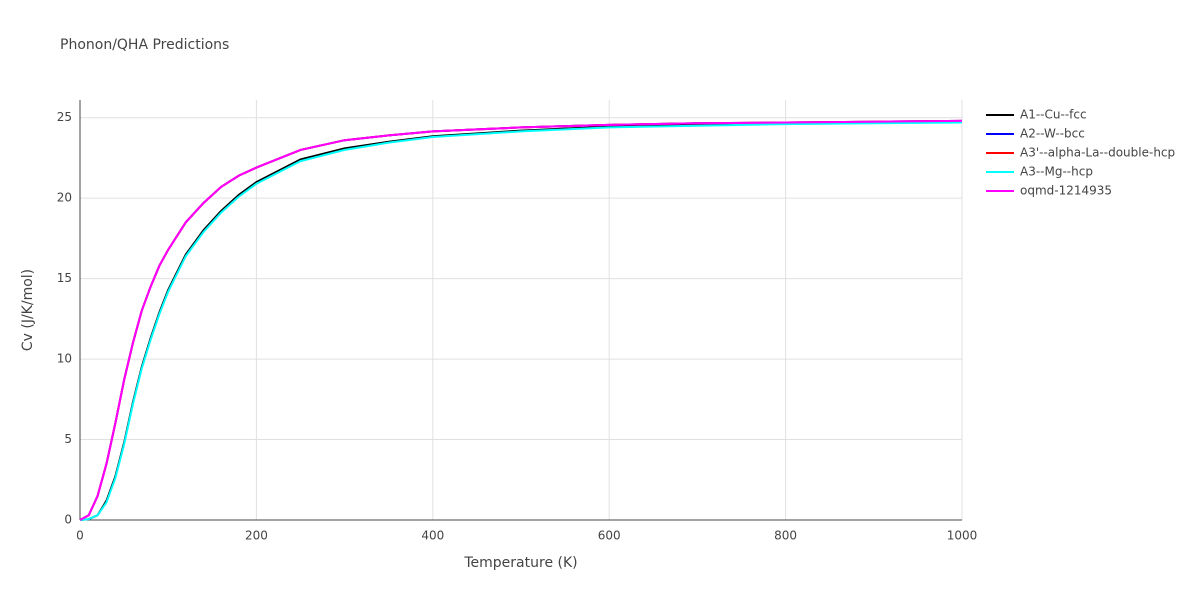  Describe the element at coordinates (68, 520) in the screenshot. I see `y-tick-label: 0` at that location.